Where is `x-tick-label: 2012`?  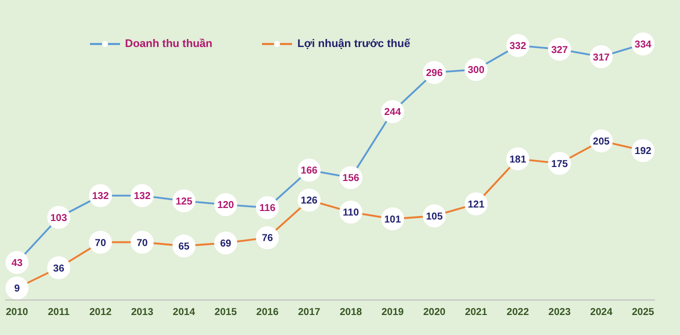 x-tick-label: 2012 is located at coordinates (100, 312).